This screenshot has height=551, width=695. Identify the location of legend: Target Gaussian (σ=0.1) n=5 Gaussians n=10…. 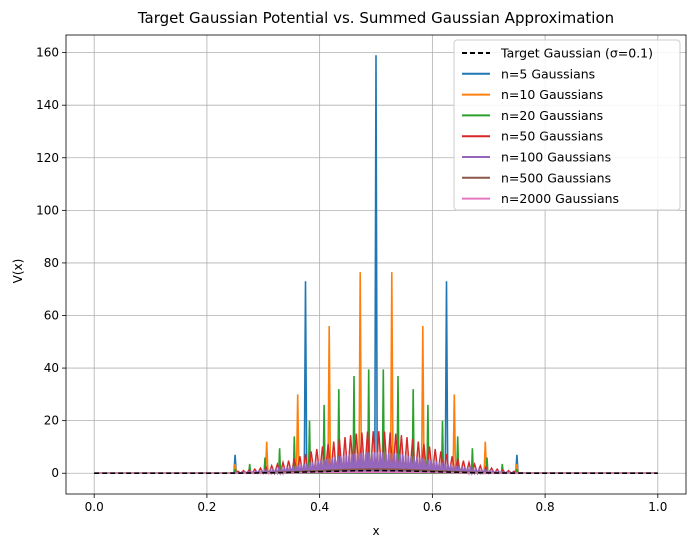
(567, 125).